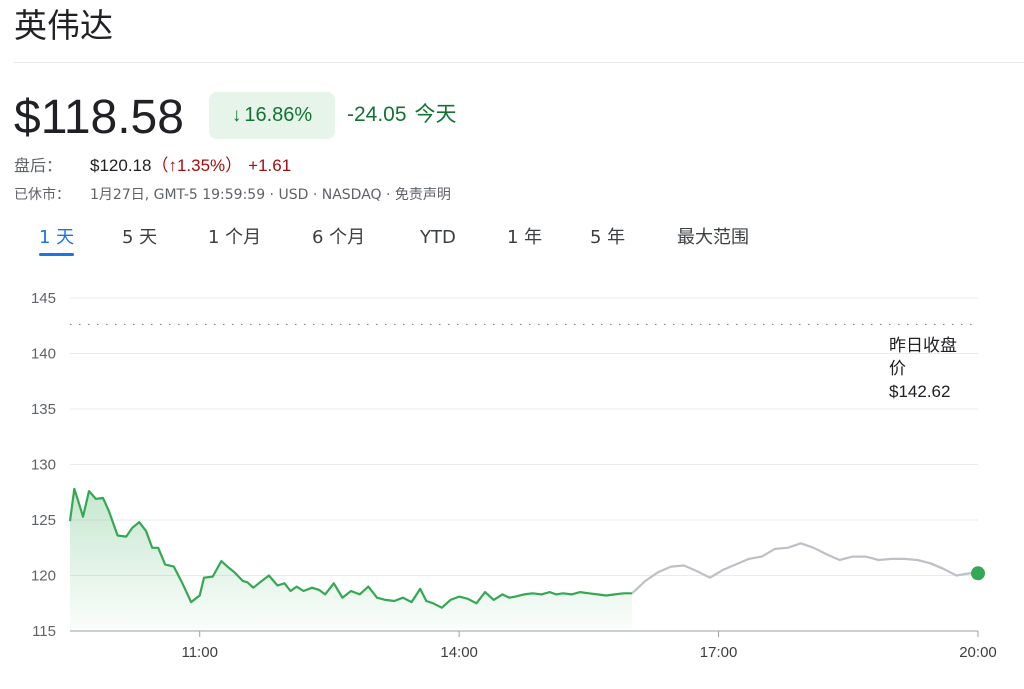 The image size is (1024, 689). What do you see at coordinates (121, 165) in the screenshot?
I see `after-hours-price: $120.18` at bounding box center [121, 165].